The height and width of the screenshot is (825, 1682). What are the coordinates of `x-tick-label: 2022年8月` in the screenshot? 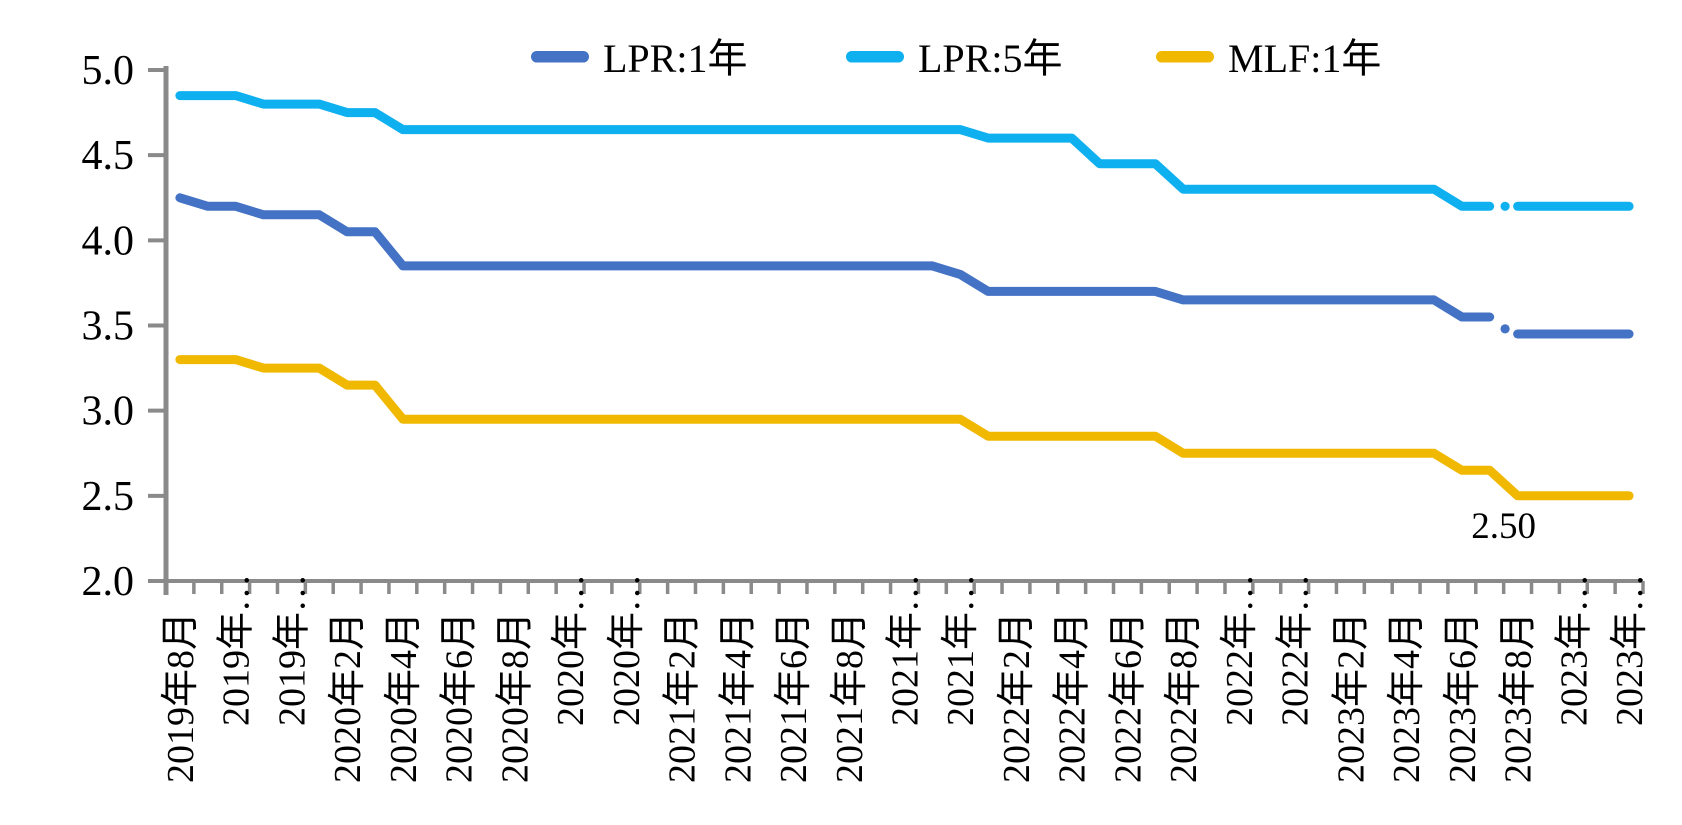 It's located at (1184, 697).